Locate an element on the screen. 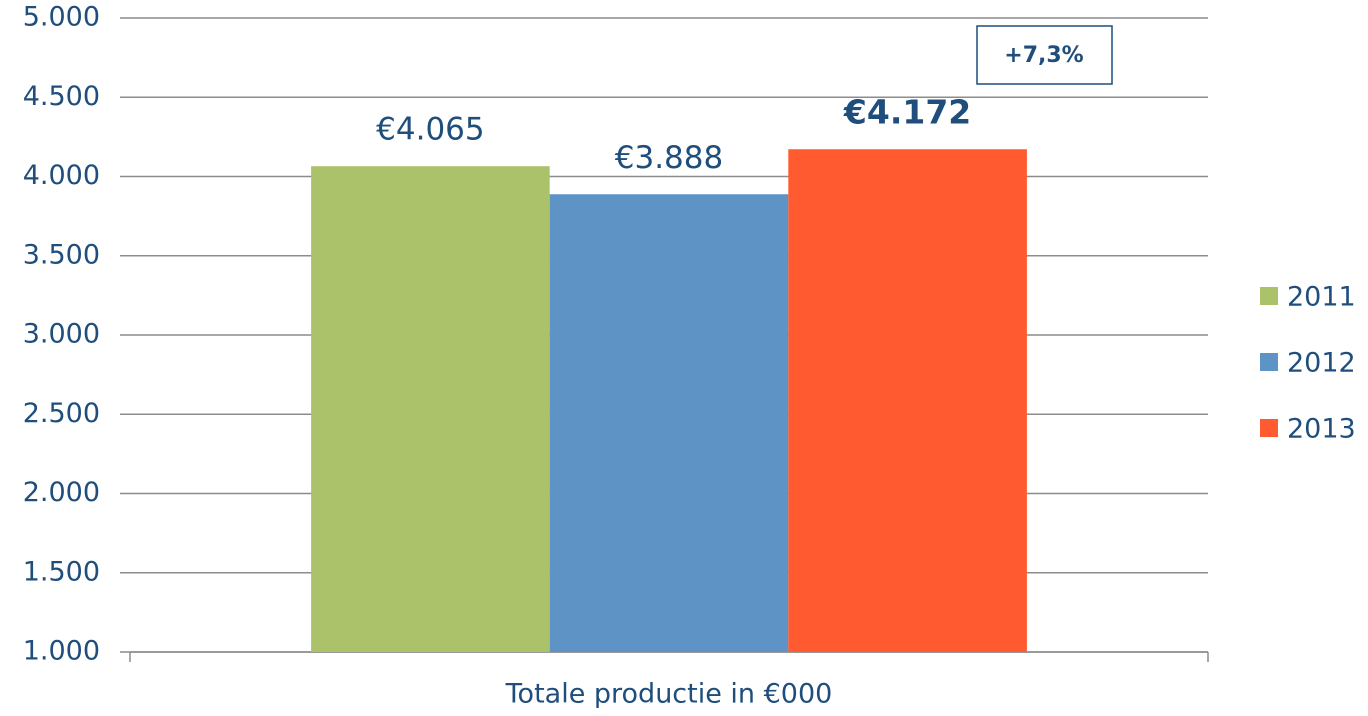 Image resolution: width=1368 pixels, height=716 pixels. legend-label: 2013 is located at coordinates (1321, 429).